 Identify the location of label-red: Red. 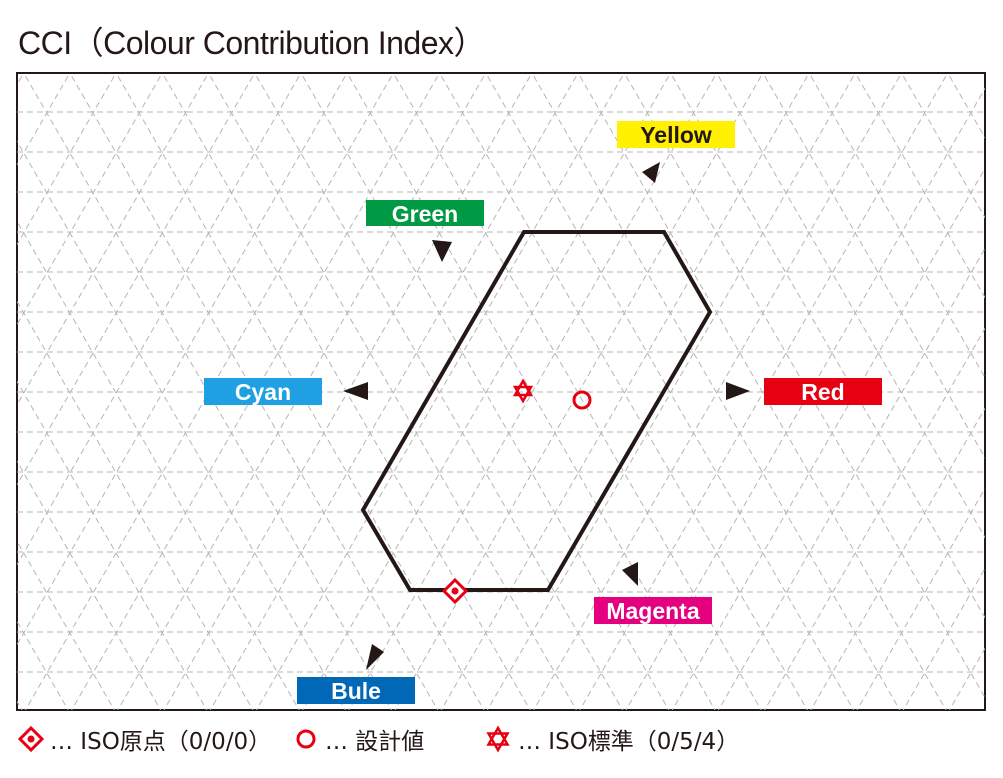
(823, 391).